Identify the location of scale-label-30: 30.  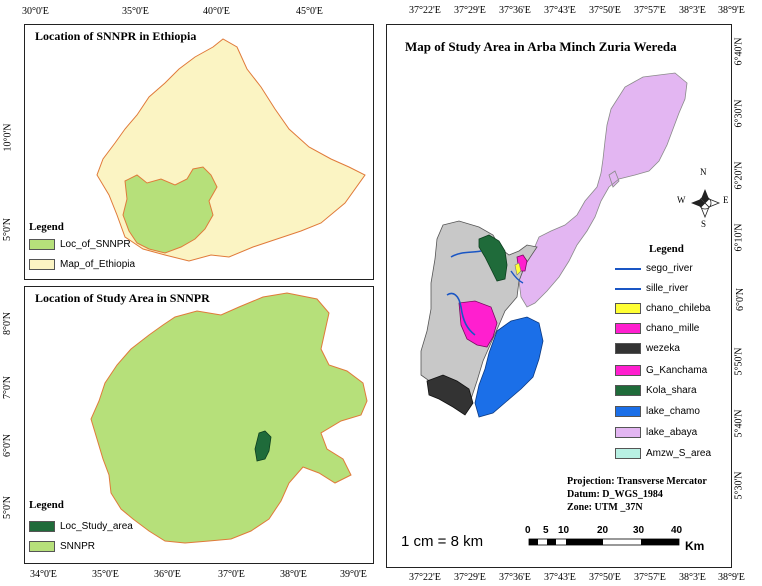
(639, 530).